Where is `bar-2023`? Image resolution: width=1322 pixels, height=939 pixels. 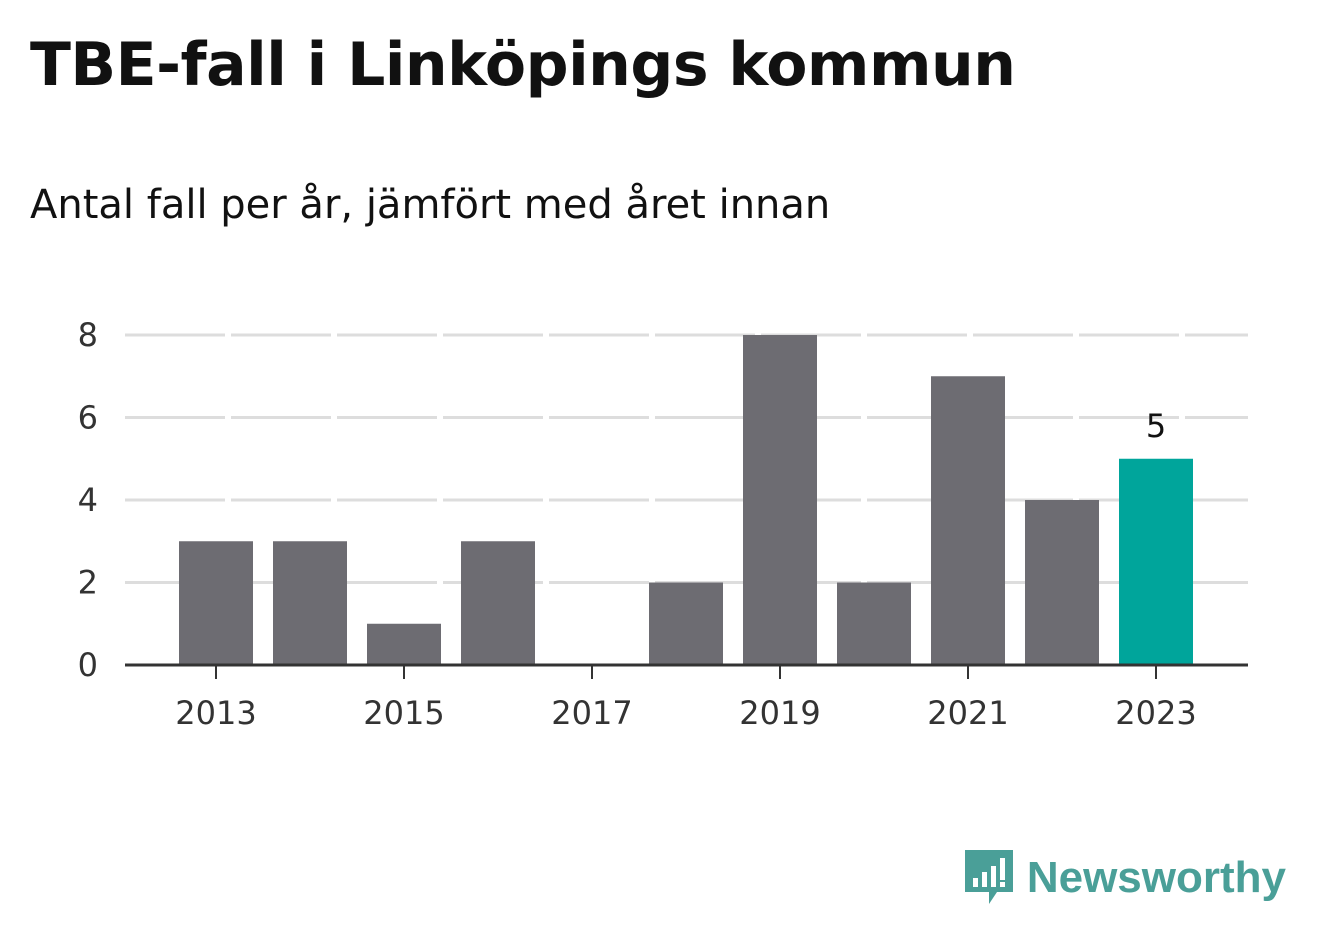
bar-2023 is located at coordinates (1156, 561).